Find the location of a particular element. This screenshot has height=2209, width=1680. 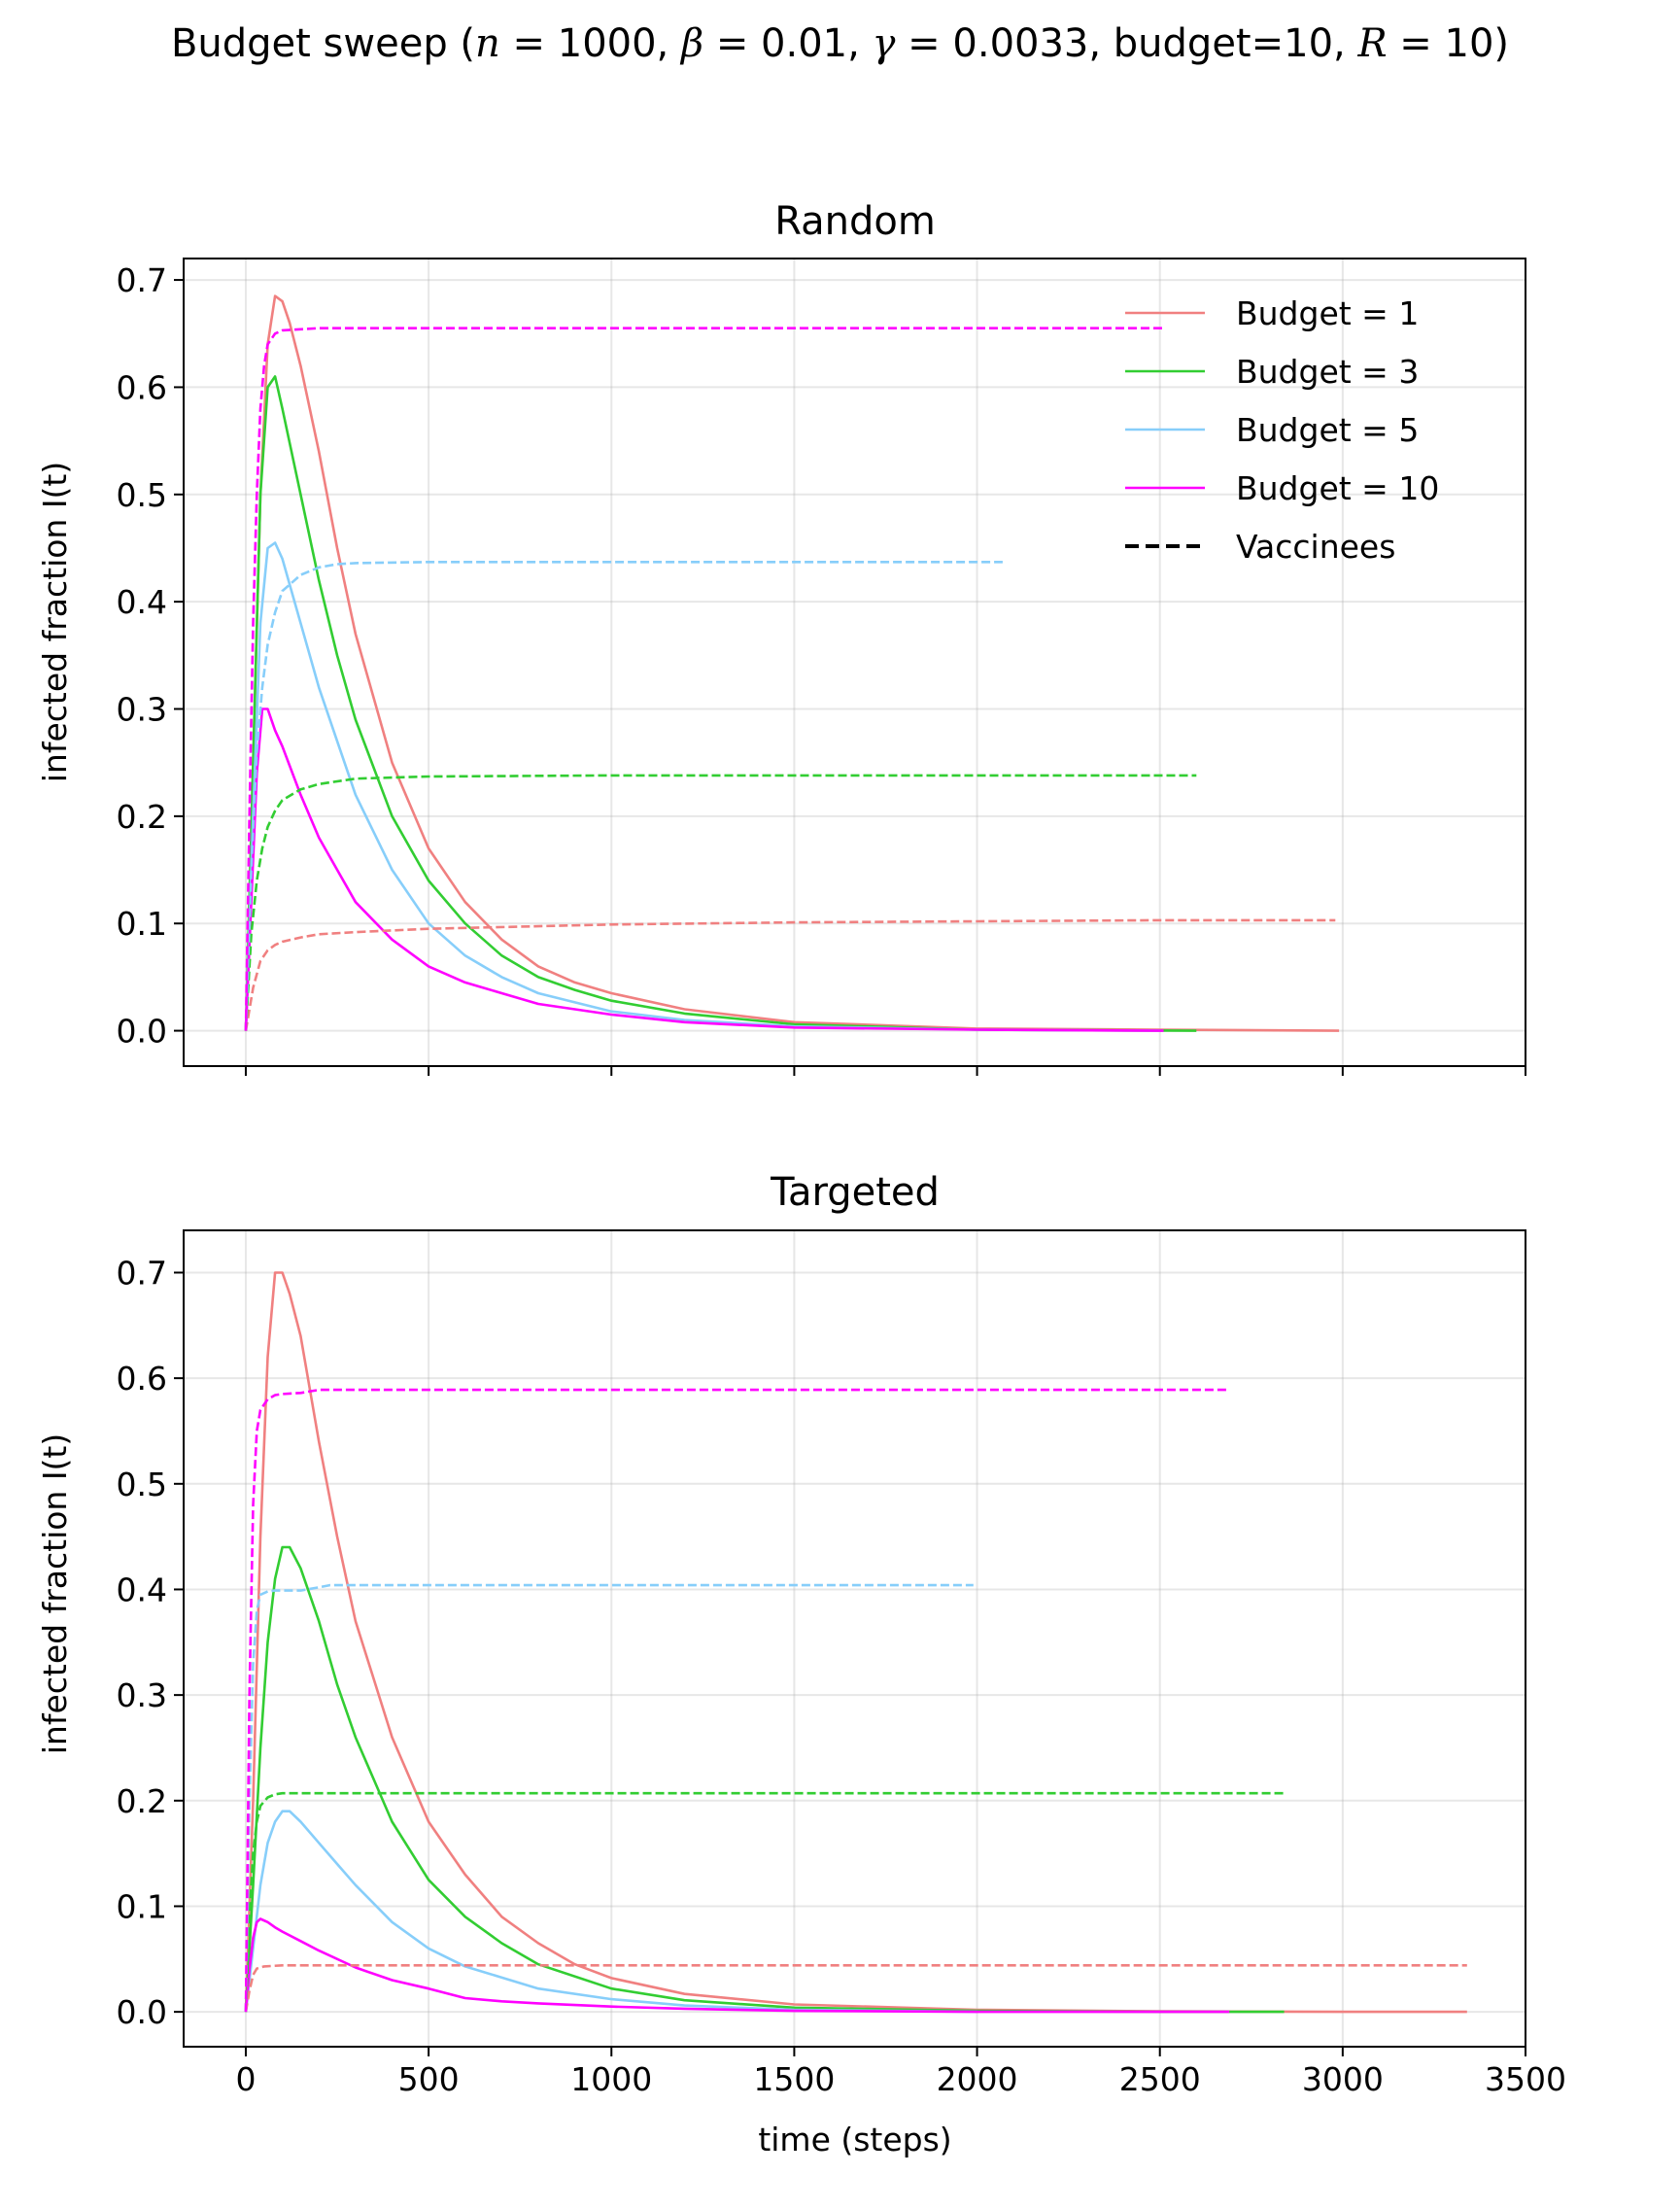

legend-label: Budget = 10 is located at coordinates (1337, 488).